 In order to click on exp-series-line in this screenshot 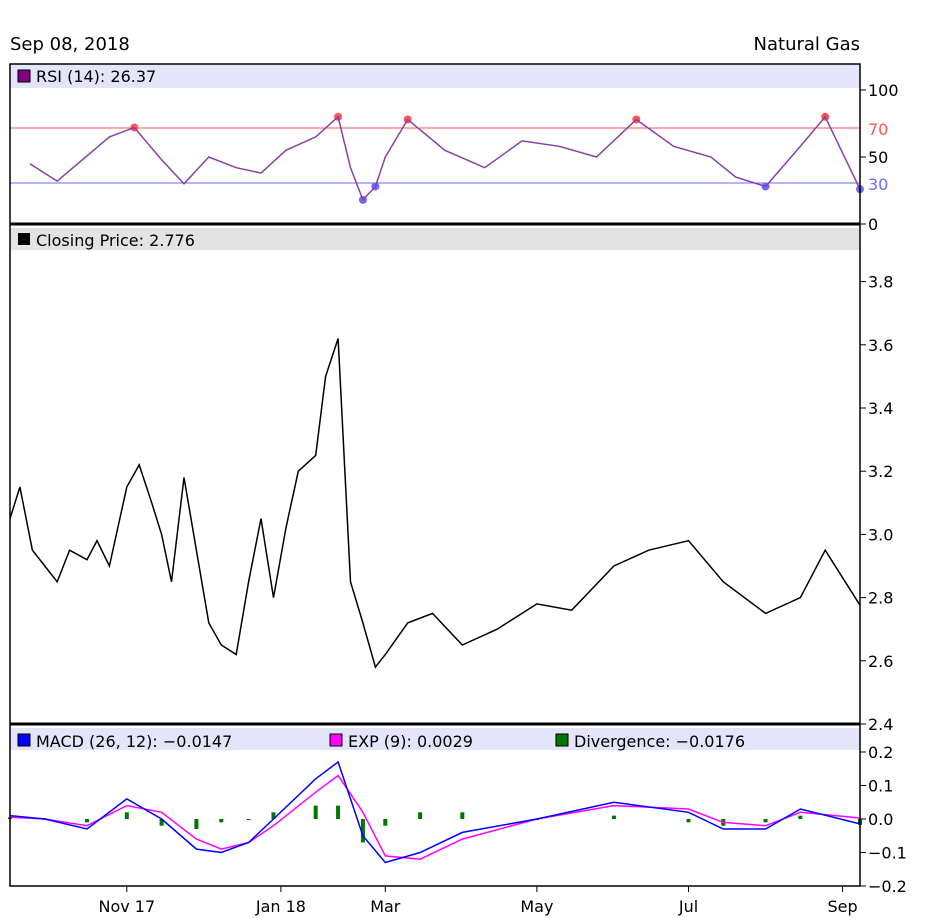, I will do `click(435, 817)`.